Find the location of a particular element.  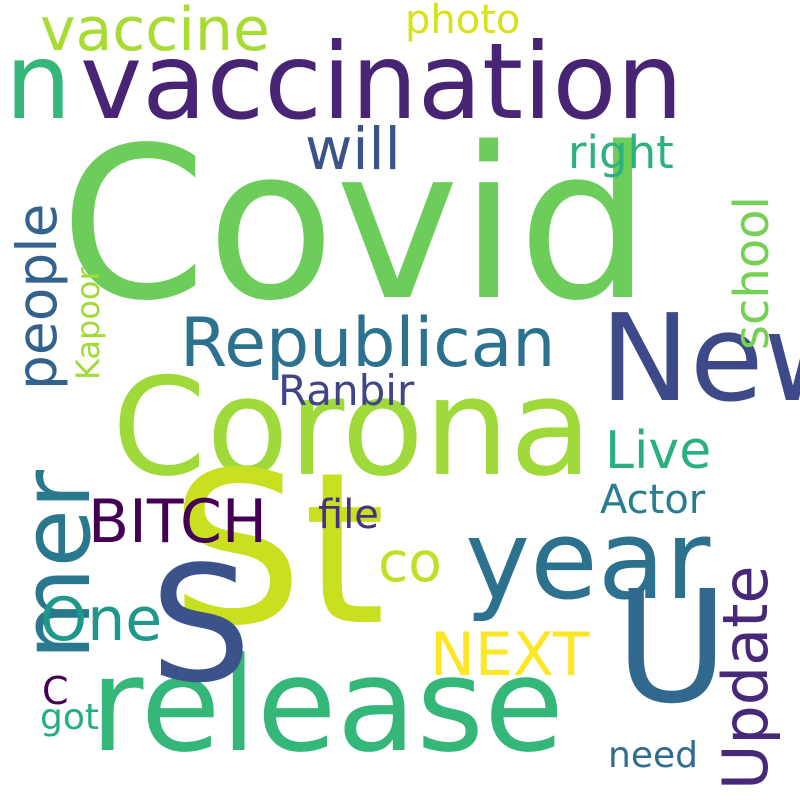

word-need: need is located at coordinates (653, 755).